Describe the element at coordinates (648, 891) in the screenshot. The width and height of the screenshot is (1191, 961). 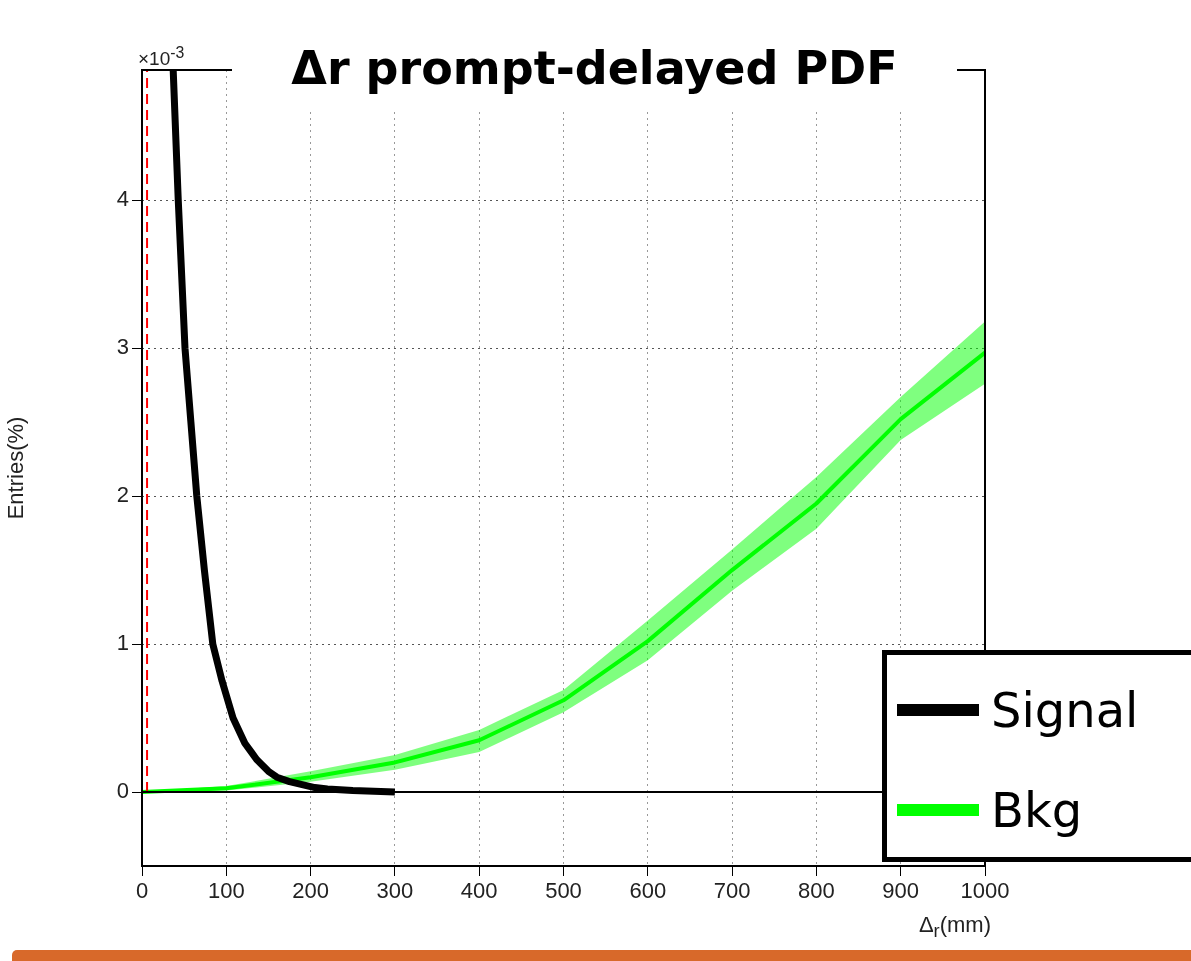
I see `x-tick-label: 600` at that location.